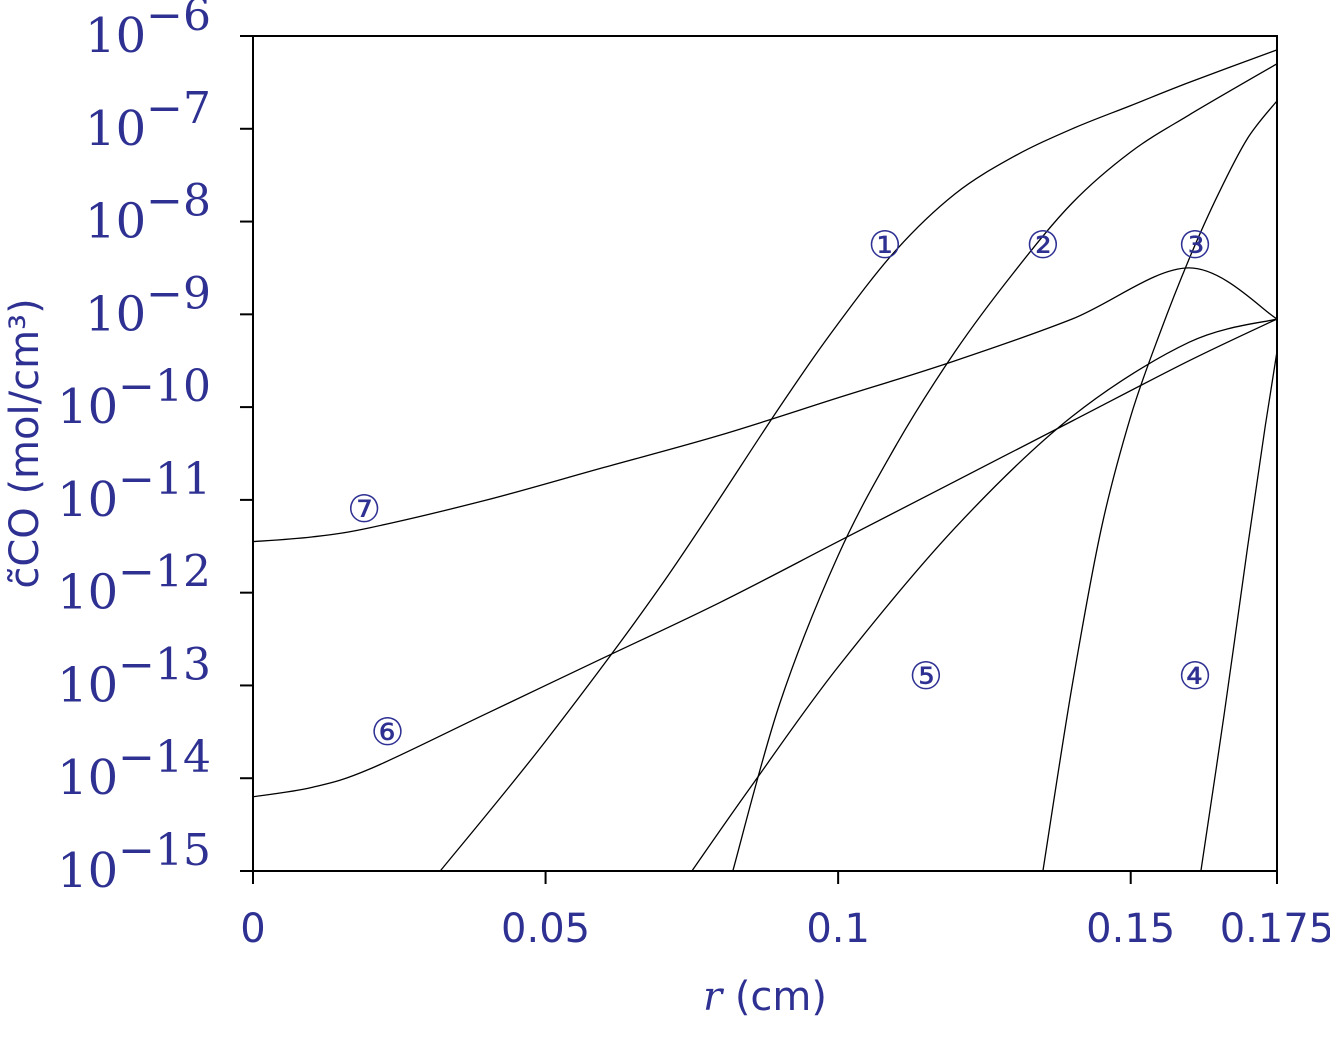  I want to click on x-tick-label: 0.175, so click(1275, 929).